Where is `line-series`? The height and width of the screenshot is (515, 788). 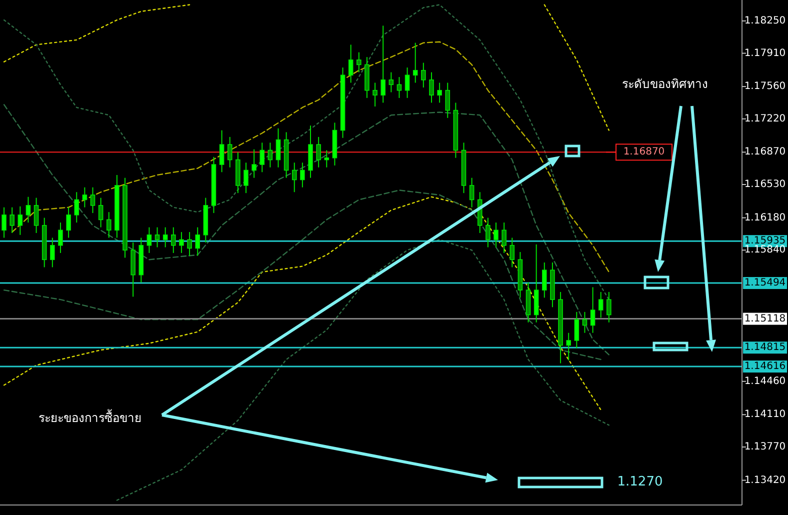 line-series is located at coordinates (96, 33).